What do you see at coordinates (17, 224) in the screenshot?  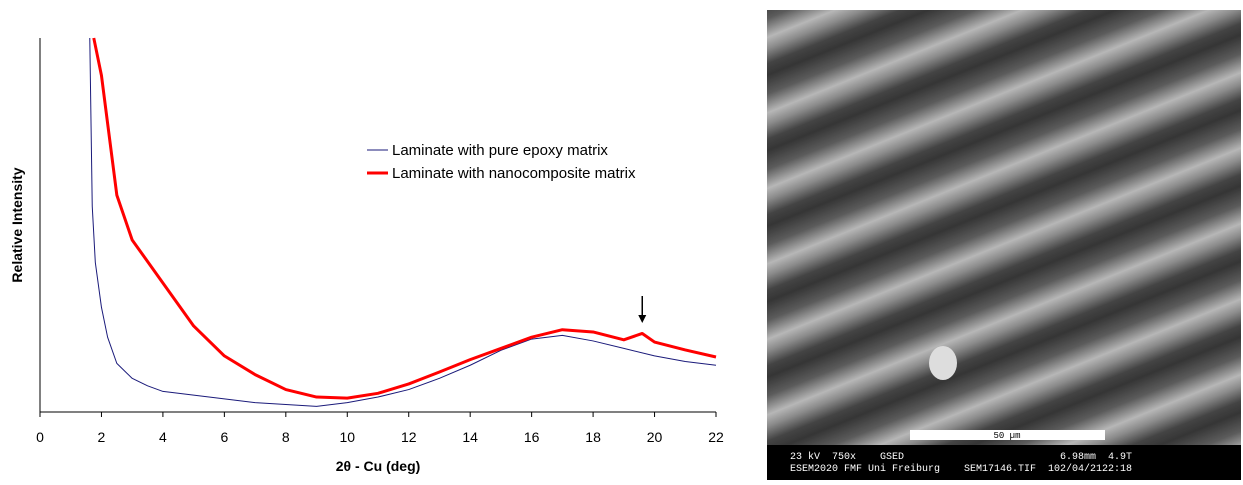 I see `y-axis-label: Relative Intensity` at bounding box center [17, 224].